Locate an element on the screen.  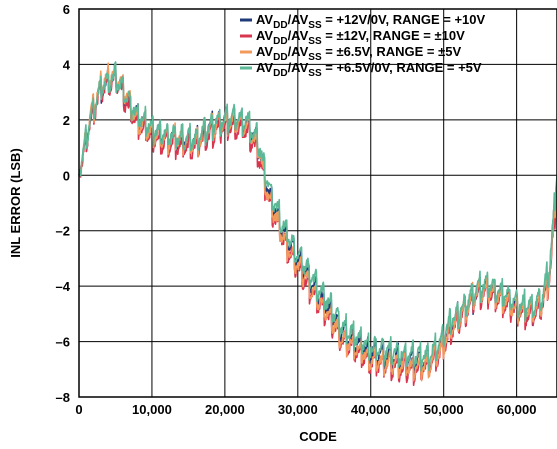
y-tick-label: –8 is located at coordinates (63, 397).